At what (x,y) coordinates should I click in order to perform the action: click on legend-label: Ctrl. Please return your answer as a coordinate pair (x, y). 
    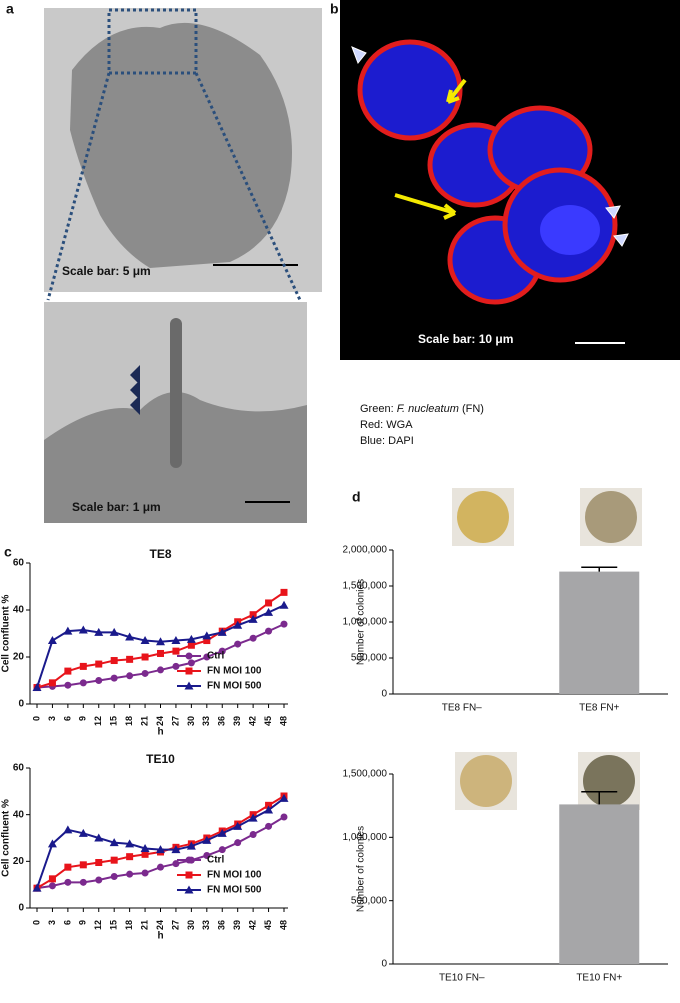
    Looking at the image, I should click on (215, 656).